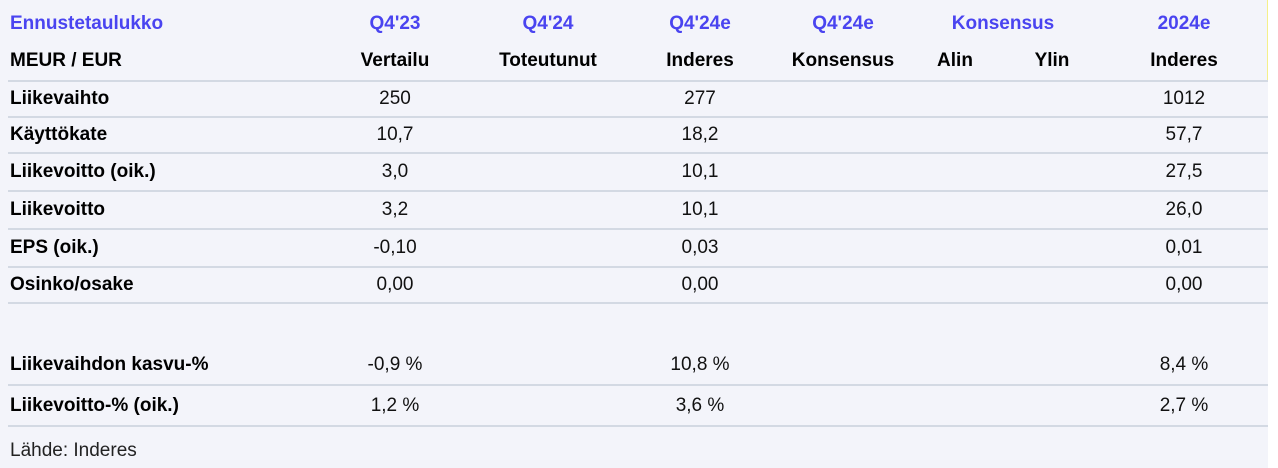 This screenshot has height=468, width=1278. I want to click on table-title: Ennustetaulukko, so click(87, 23).